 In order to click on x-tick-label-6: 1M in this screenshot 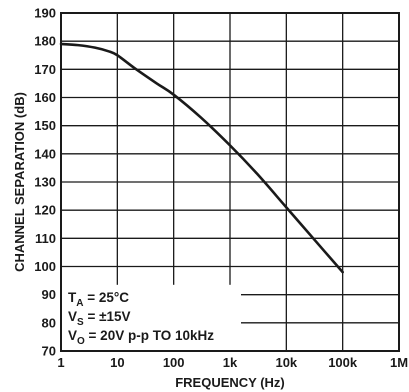, I will do `click(399, 362)`.